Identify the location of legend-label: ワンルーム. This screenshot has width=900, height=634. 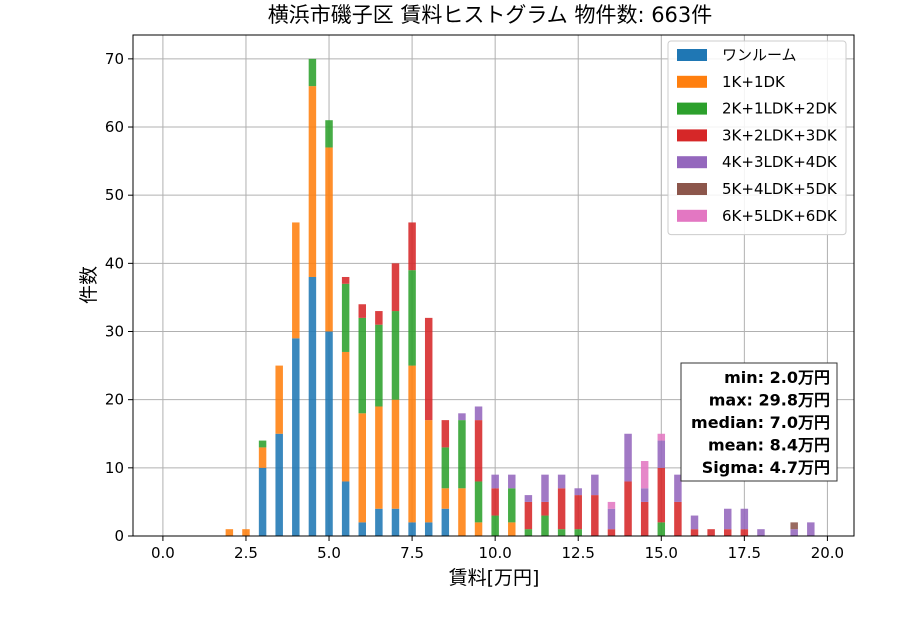
(759, 55).